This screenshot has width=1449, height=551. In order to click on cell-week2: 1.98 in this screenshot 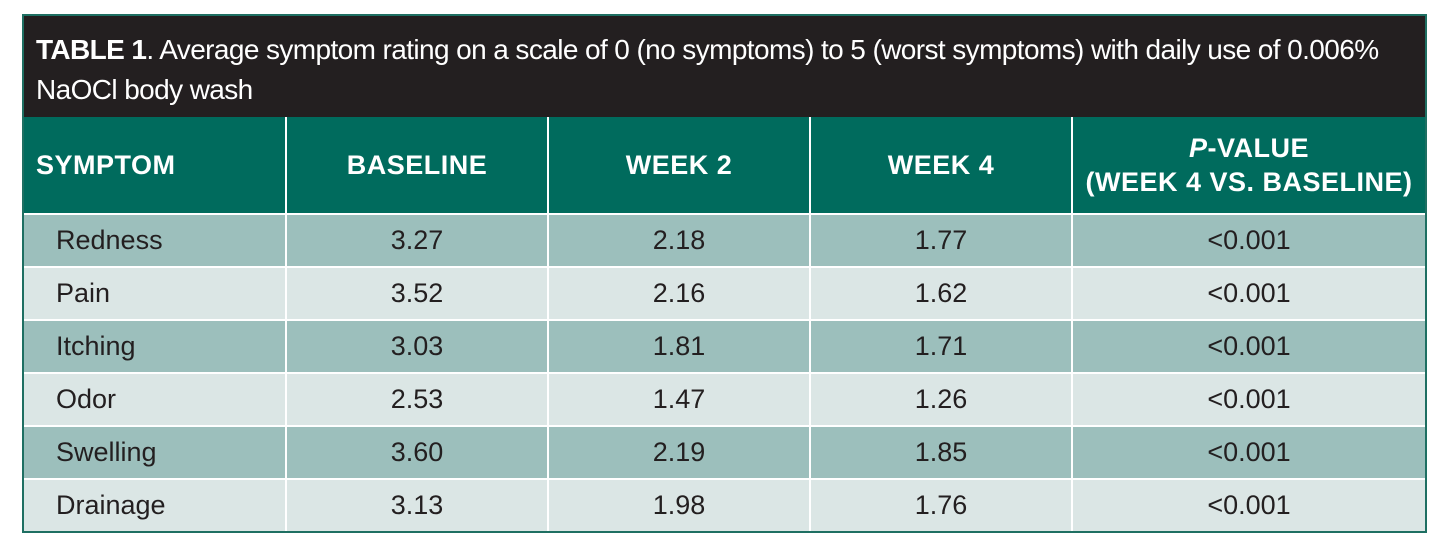, I will do `click(679, 505)`.